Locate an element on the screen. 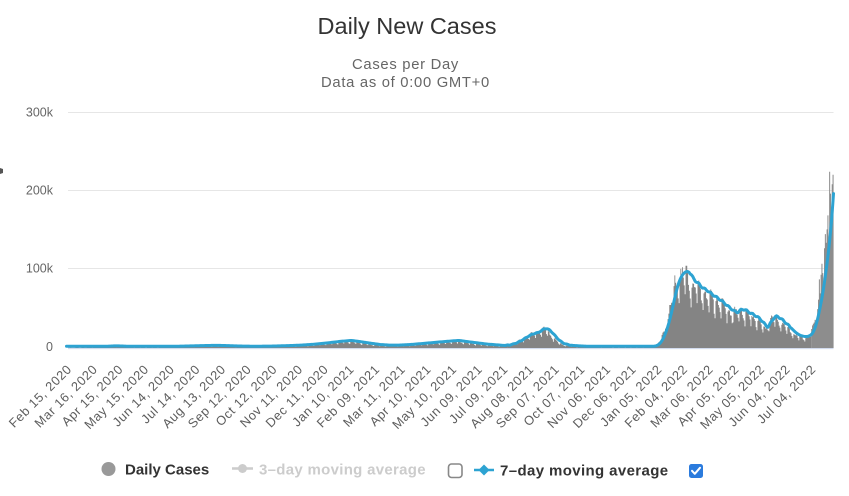 The image size is (849, 496). svg-text: 100k is located at coordinates (40, 269).